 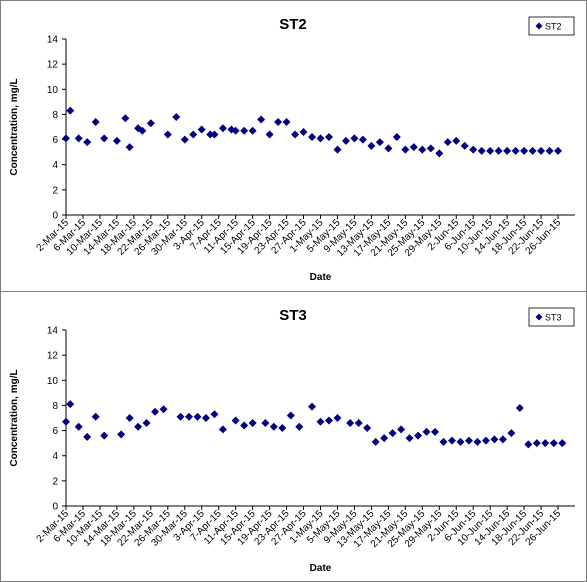 I want to click on y-tick-label: 6, so click(x=55, y=140).